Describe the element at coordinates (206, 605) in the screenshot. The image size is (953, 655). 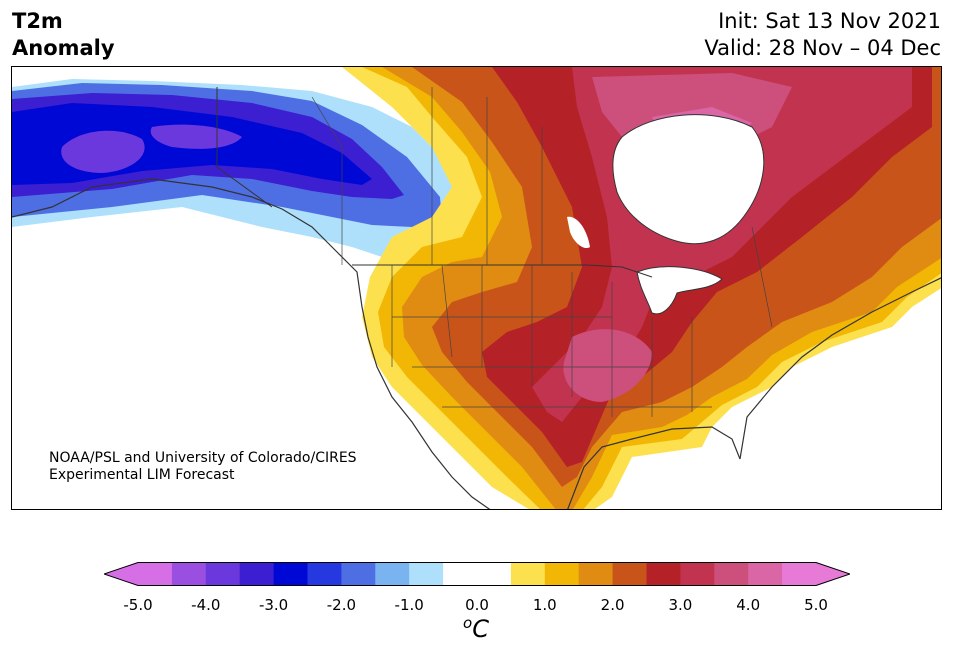
I see `colorbar-tick-label: -4.0` at that location.